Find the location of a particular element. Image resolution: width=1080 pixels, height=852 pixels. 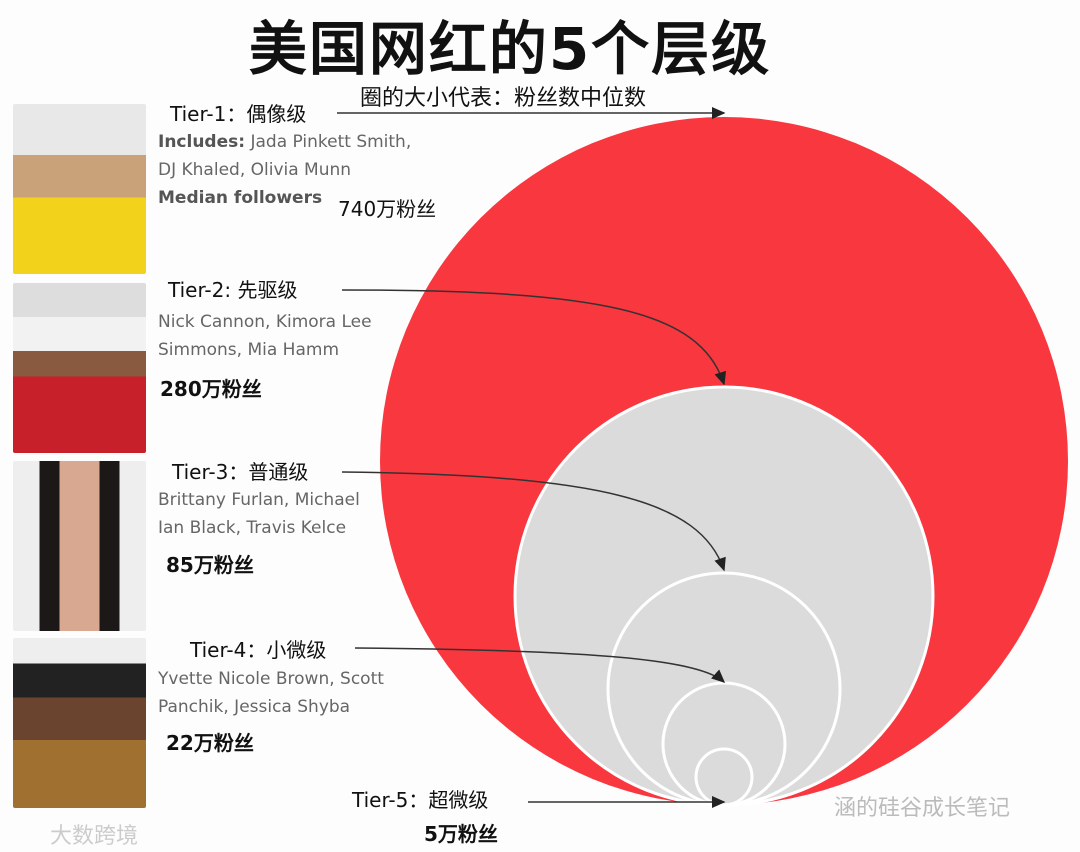

subtitle: 圈的大小代表：粉丝数中位数 is located at coordinates (503, 98).